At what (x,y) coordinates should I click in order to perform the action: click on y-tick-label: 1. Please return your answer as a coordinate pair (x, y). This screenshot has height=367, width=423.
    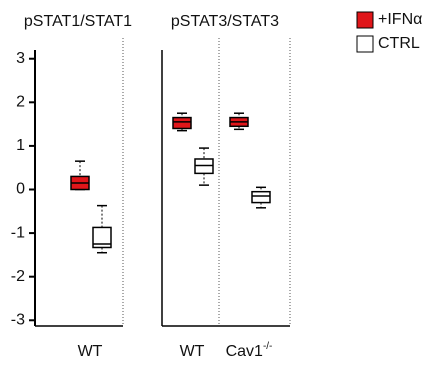
    Looking at the image, I should click on (20, 145).